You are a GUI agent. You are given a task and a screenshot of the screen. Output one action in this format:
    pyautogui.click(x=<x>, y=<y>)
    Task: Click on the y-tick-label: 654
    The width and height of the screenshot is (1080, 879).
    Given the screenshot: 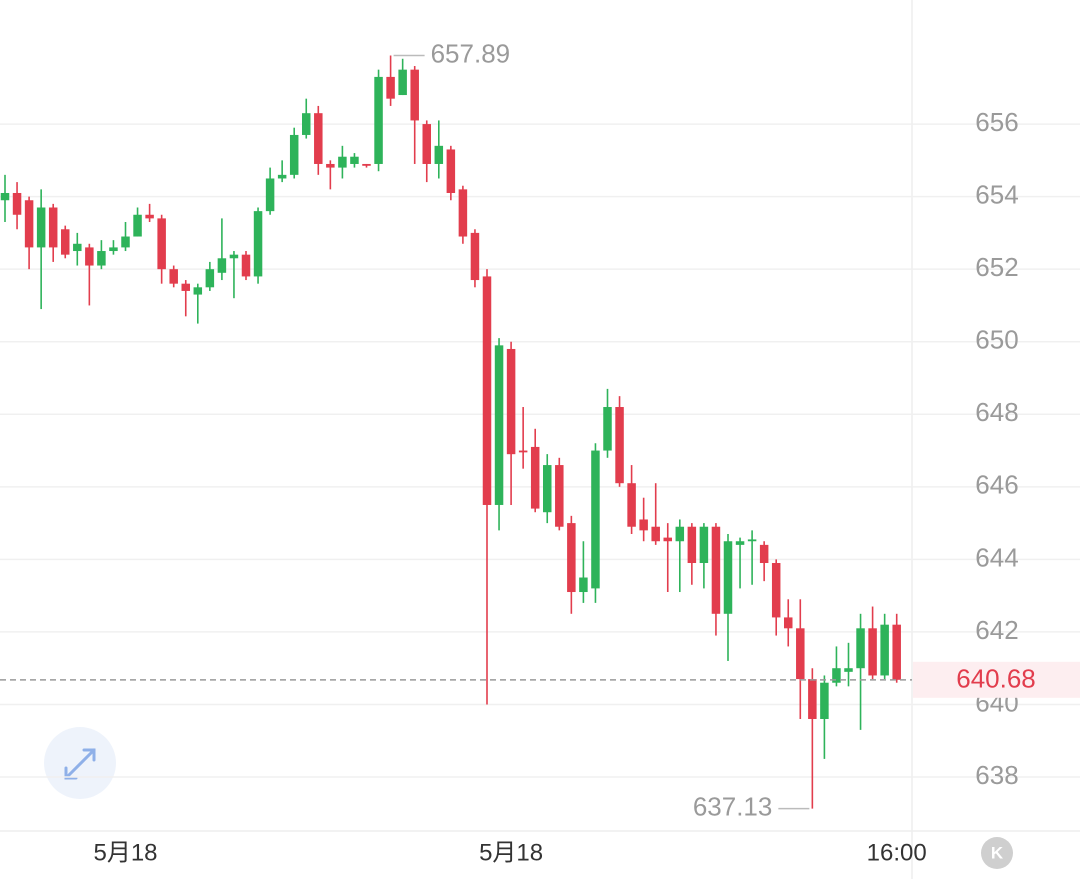 What is the action you would take?
    pyautogui.click(x=996, y=194)
    